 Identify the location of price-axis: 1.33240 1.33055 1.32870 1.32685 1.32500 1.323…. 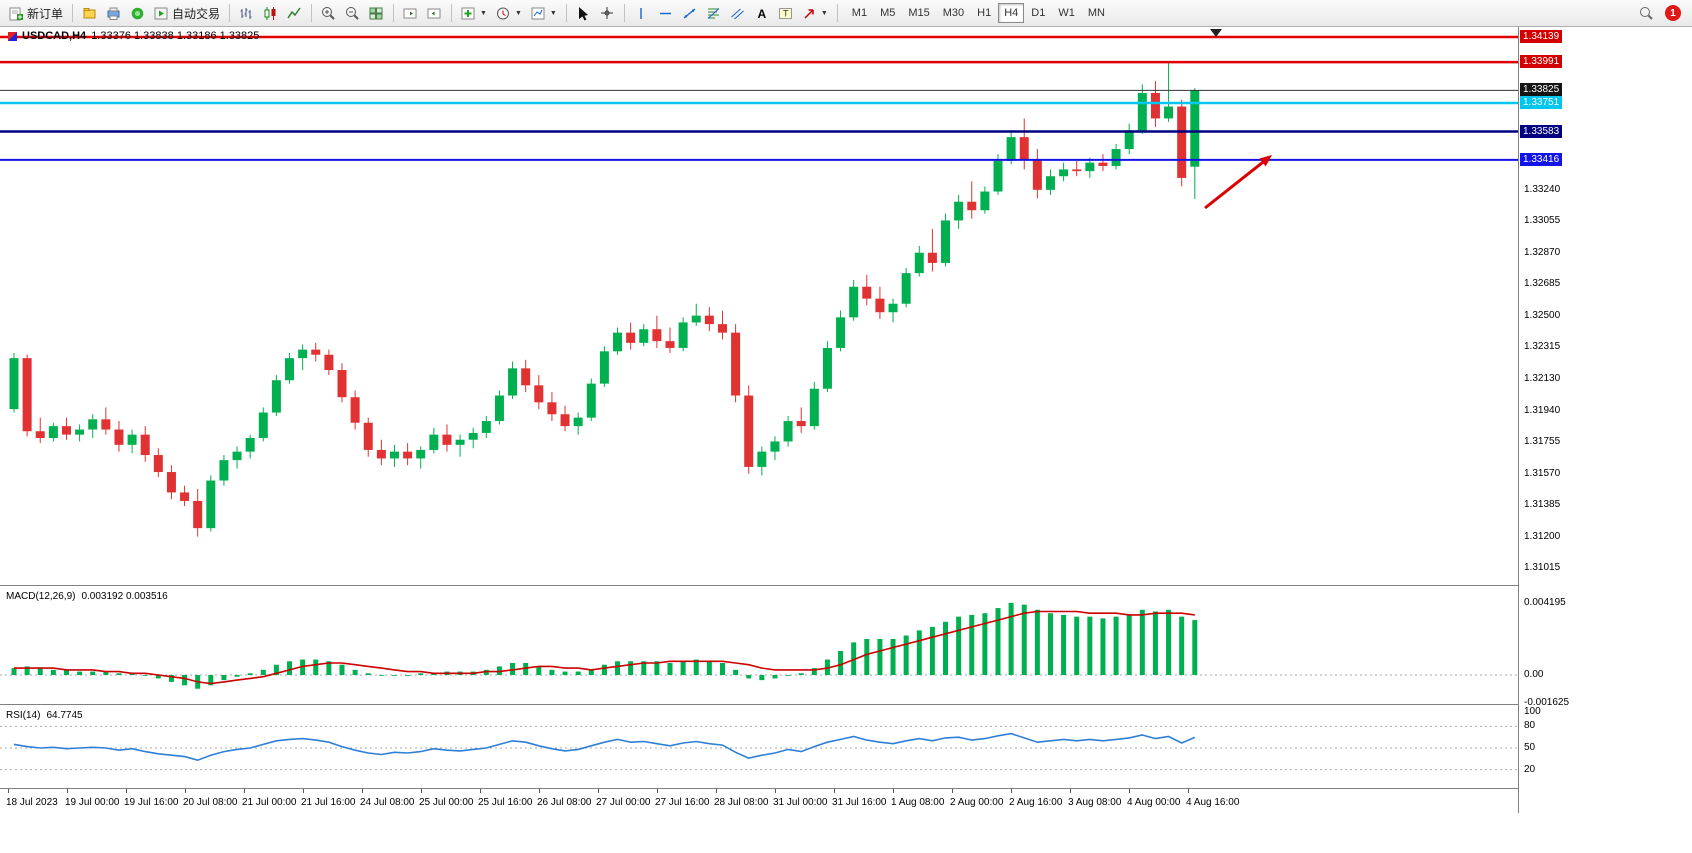
(1549, 420).